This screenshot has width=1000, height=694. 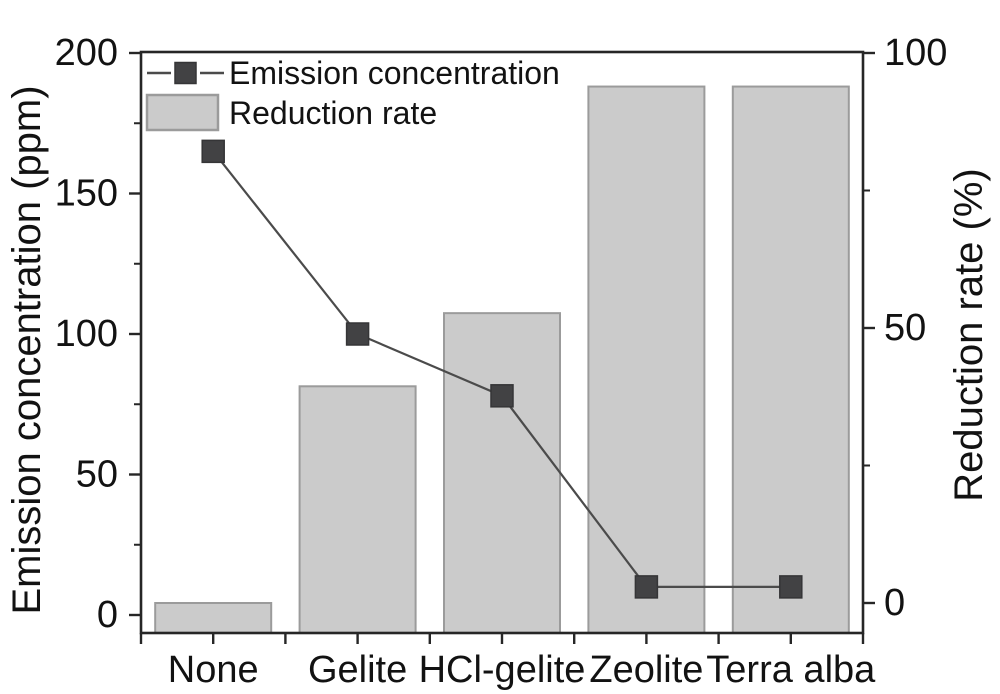 I want to click on left-tick-label-0: 0, so click(x=107, y=615).